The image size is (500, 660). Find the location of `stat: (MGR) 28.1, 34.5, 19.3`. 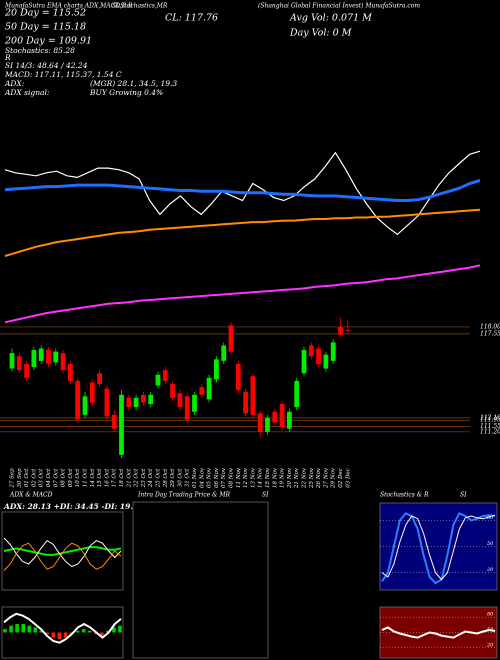

stat: (MGR) 28.1, 34.5, 19.3 is located at coordinates (133, 83).